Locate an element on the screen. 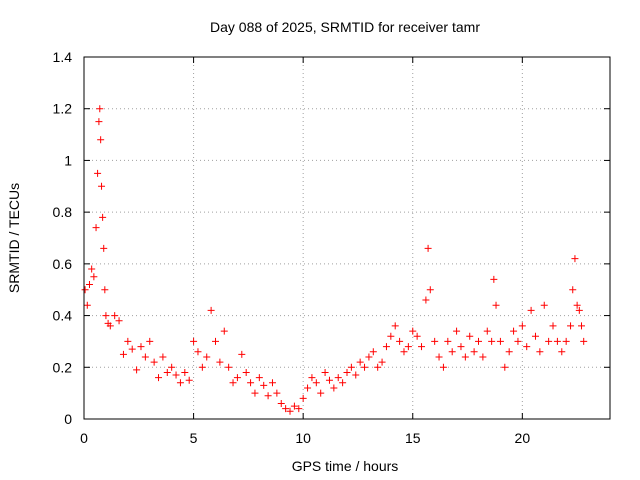 Image resolution: width=640 pixels, height=480 pixels. x-tick-label: 5 is located at coordinates (194, 438).